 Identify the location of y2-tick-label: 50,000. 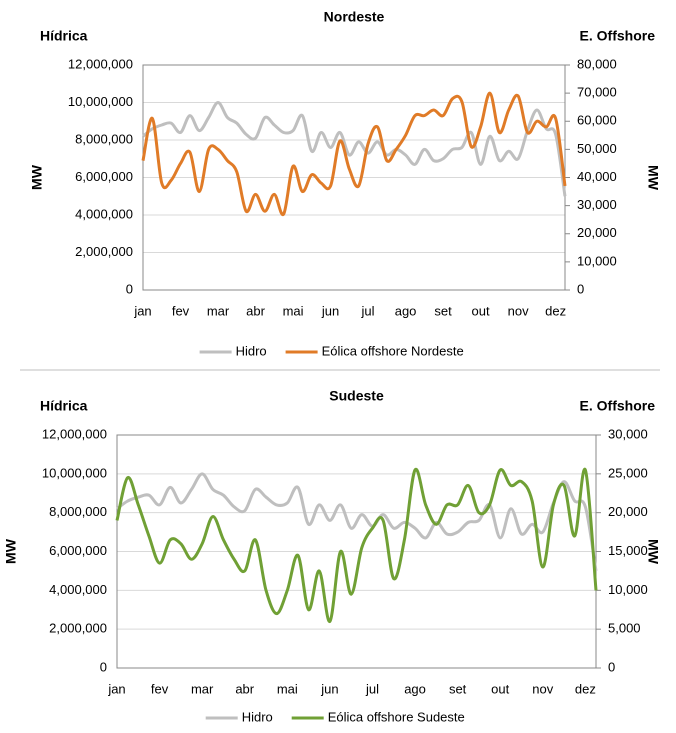
(597, 148).